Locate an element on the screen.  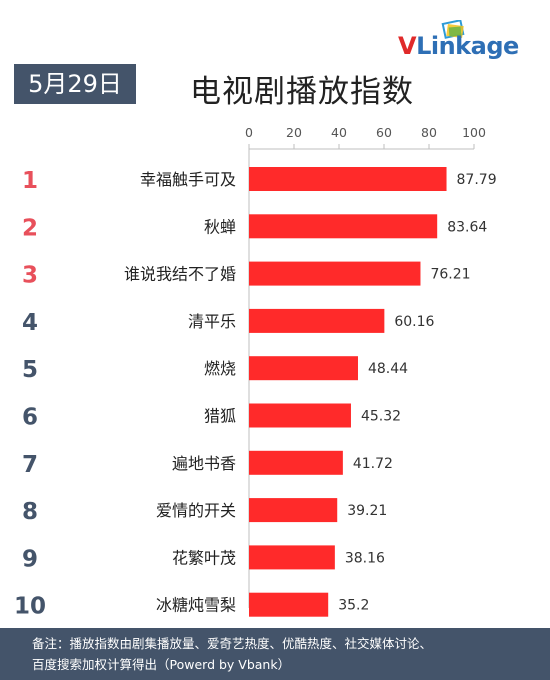
category-label: 谁说我结不了婚 is located at coordinates (180, 274).